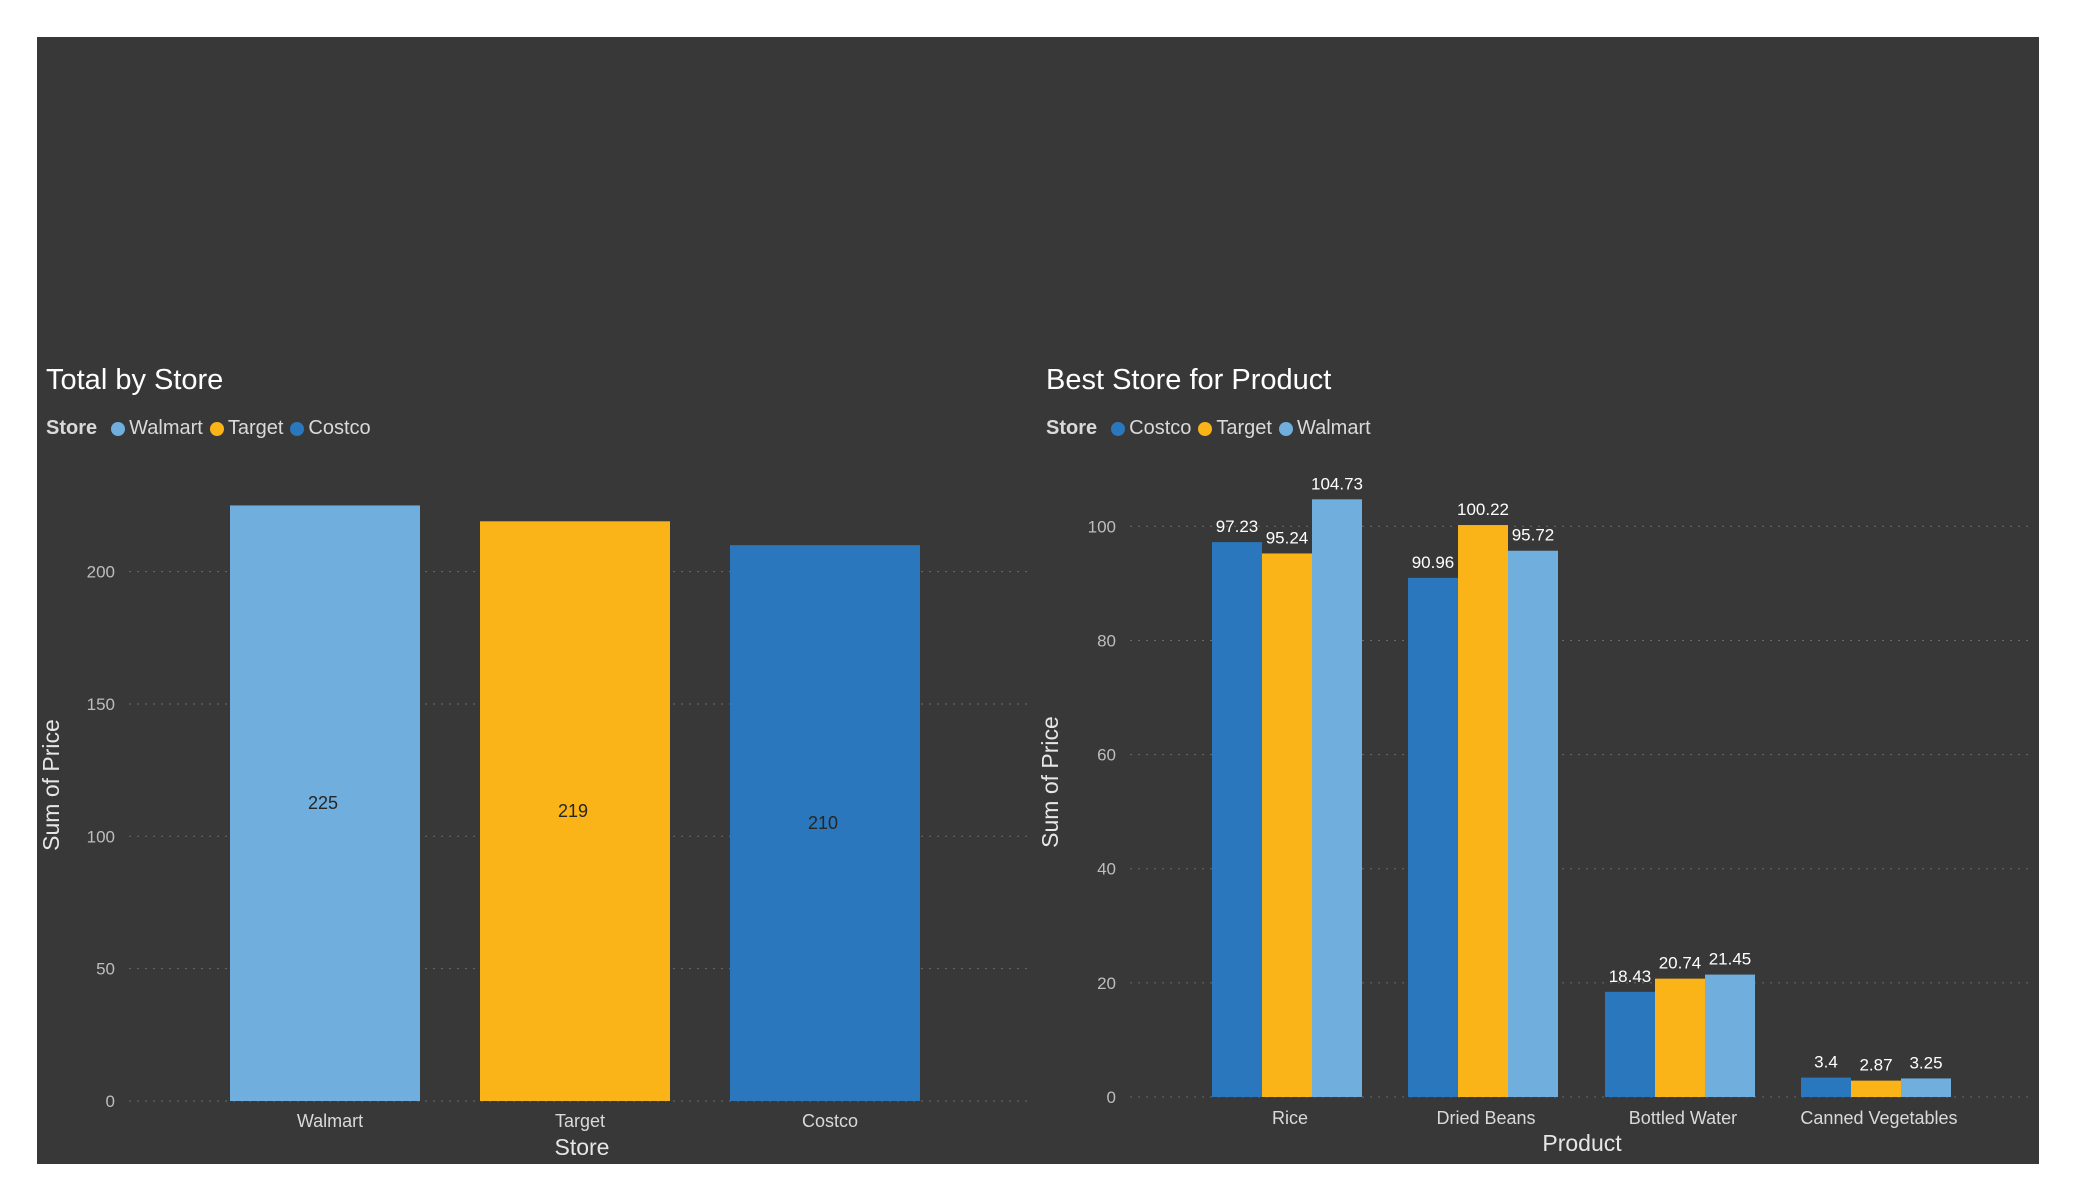  Describe the element at coordinates (1290, 1118) in the screenshot. I see `x-tick-label: Rice` at that location.